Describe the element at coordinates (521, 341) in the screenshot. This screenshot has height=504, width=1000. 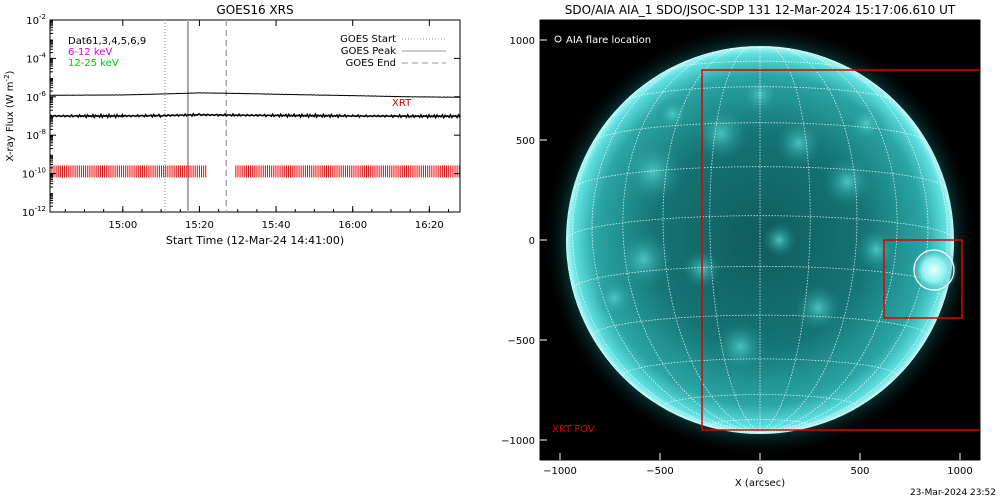
I see `aia-y-tick-label: −500` at that location.